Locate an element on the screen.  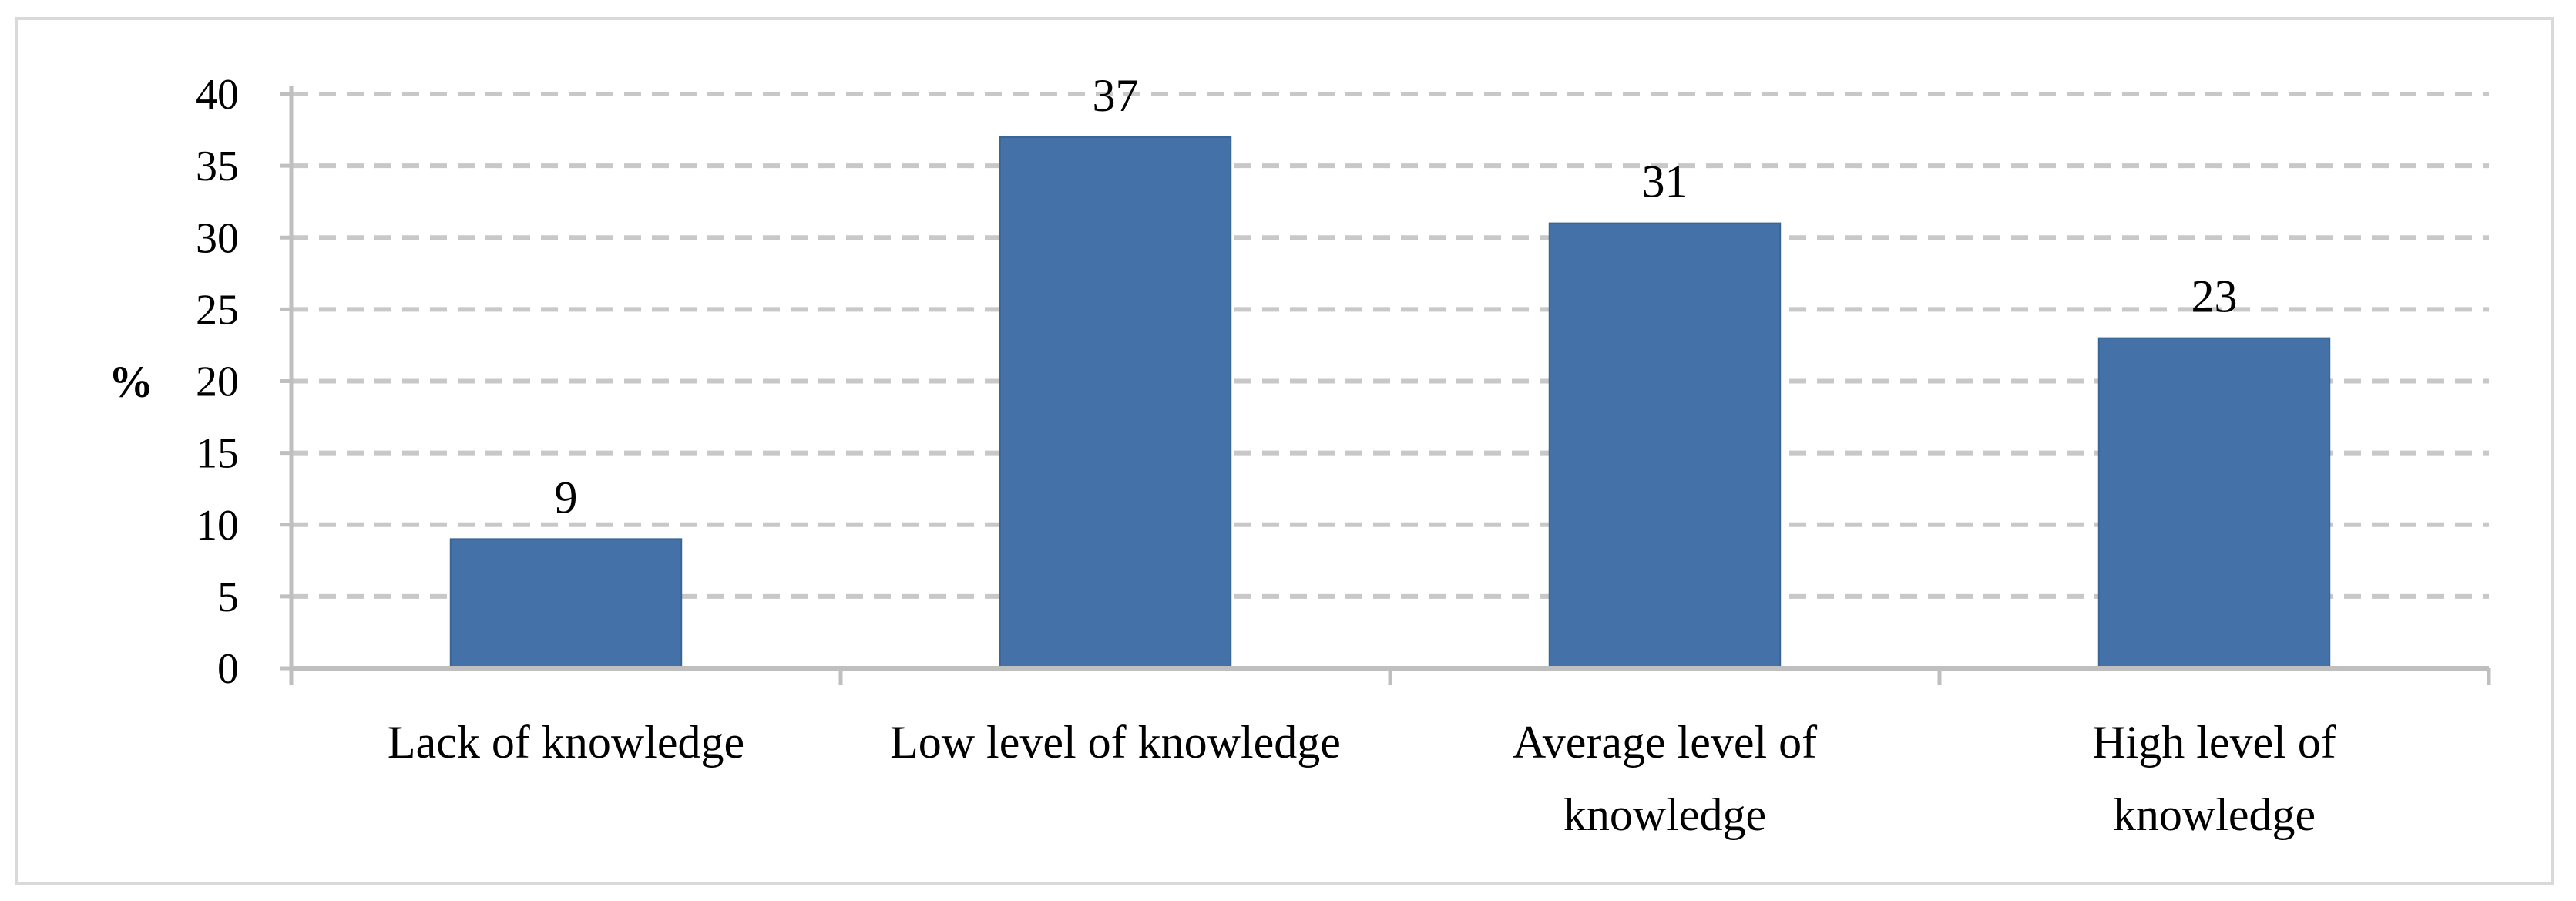
y-tick-label: 30 is located at coordinates (217, 238).